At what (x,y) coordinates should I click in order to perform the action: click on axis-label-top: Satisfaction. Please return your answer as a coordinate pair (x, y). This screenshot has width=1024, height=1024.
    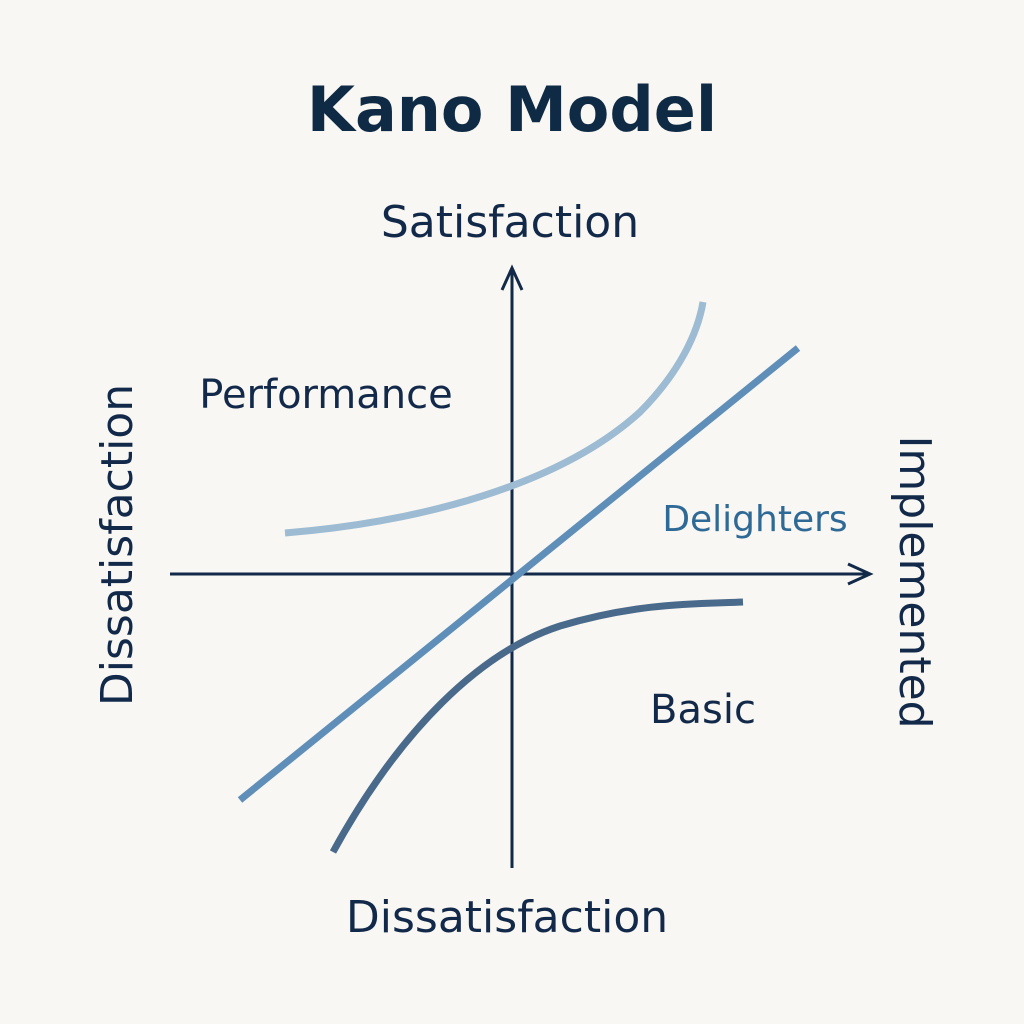
    Looking at the image, I should click on (510, 222).